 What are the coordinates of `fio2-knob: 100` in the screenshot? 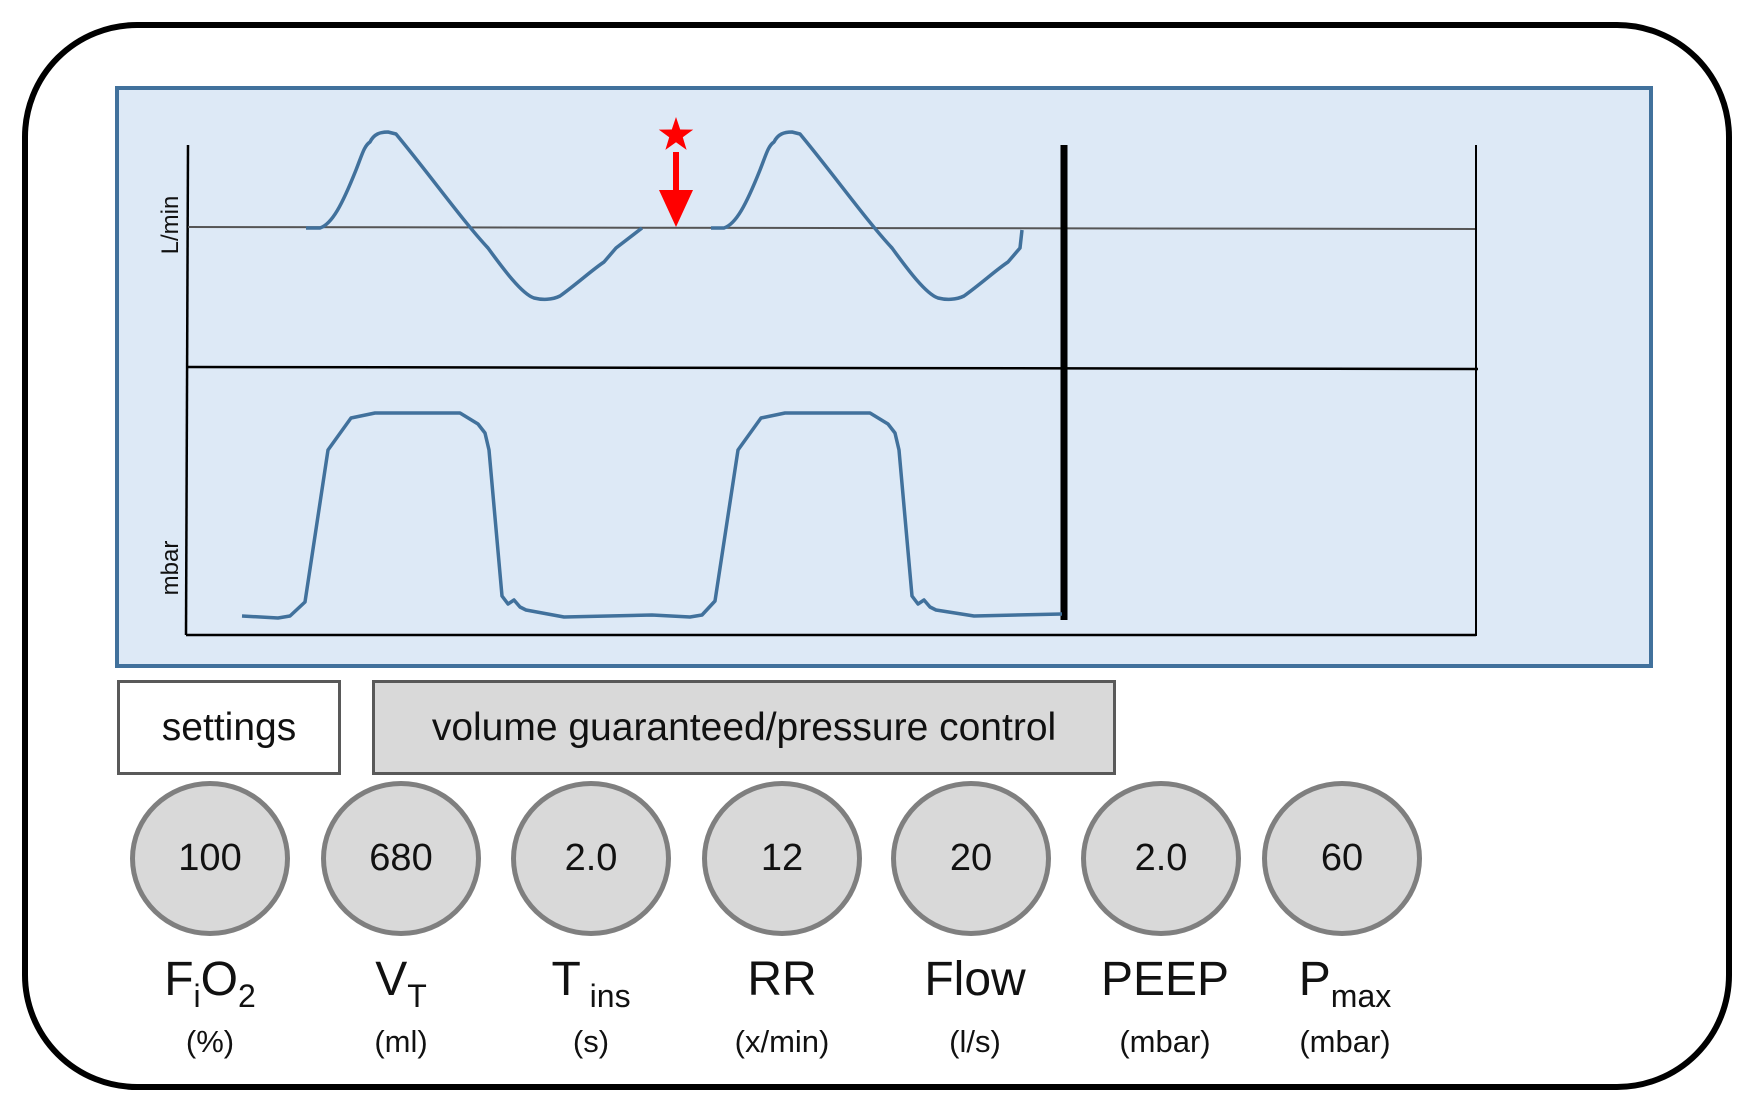 It's located at (210, 858).